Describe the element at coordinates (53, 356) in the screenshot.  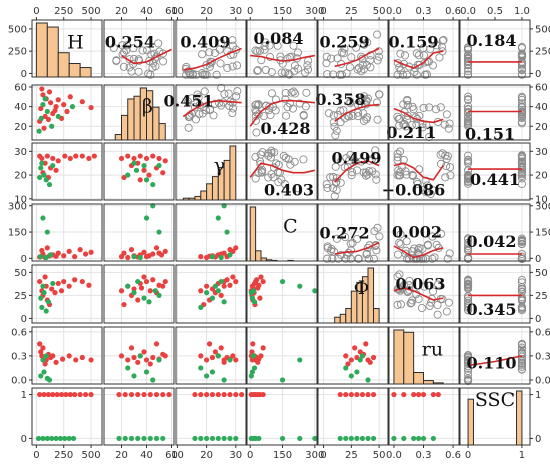
I see `scatter-point-ru-h` at that location.